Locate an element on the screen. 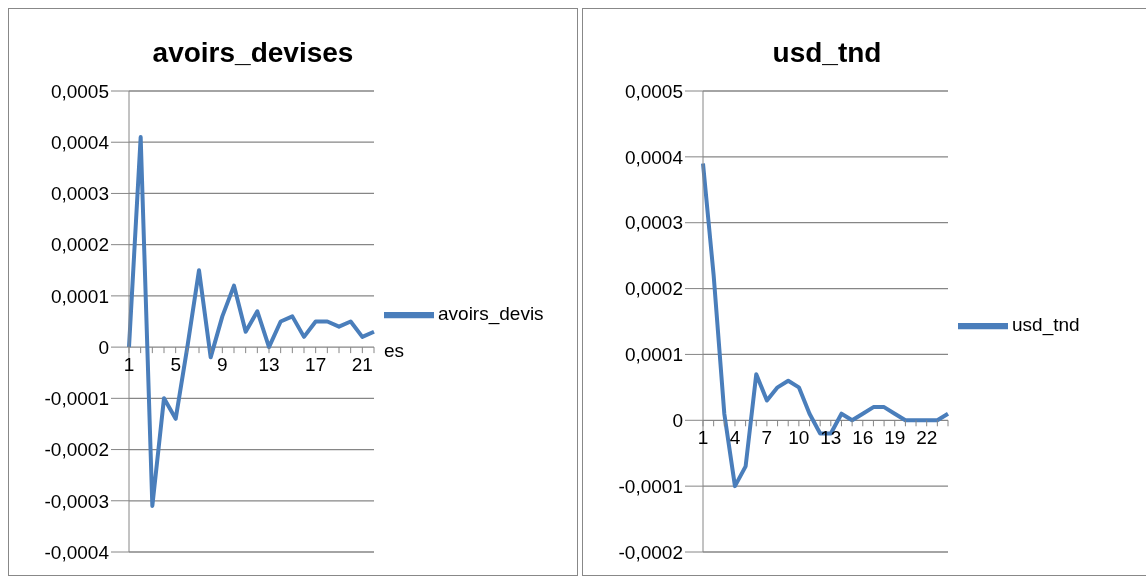  chart-title: usd_tnd is located at coordinates (827, 53).